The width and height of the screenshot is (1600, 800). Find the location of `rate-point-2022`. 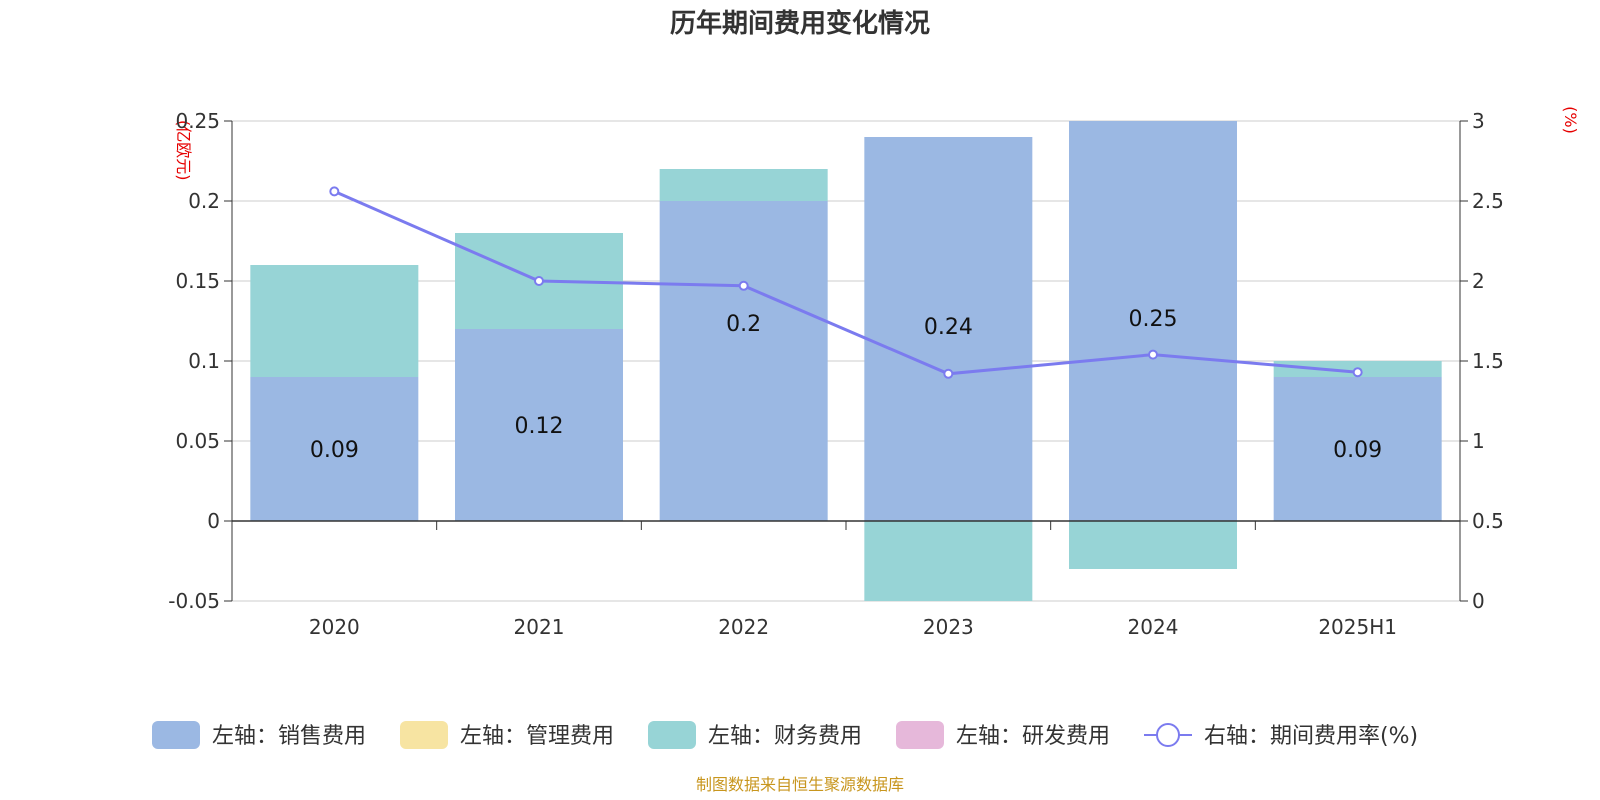

rate-point-2022 is located at coordinates (743, 285).